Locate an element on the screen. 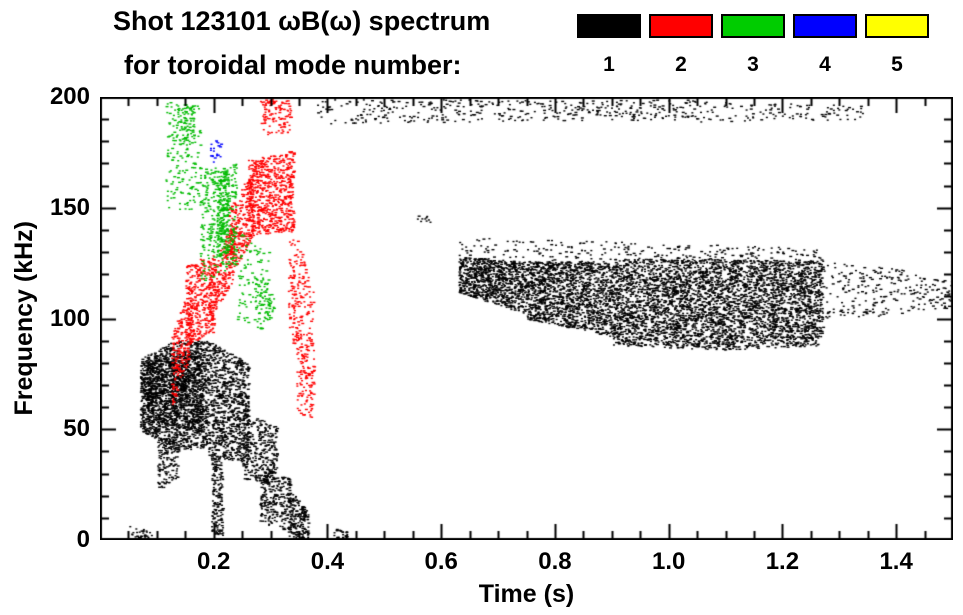 This screenshot has width=963, height=615. y-tick-label-50: 50 is located at coordinates (76, 429).